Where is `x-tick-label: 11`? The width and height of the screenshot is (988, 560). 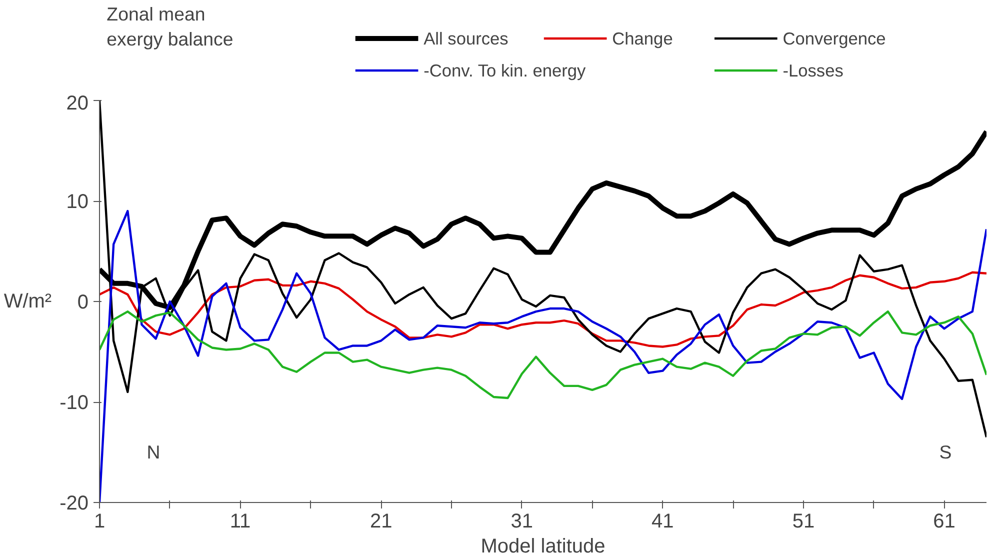 x-tick-label: 11 is located at coordinates (240, 521).